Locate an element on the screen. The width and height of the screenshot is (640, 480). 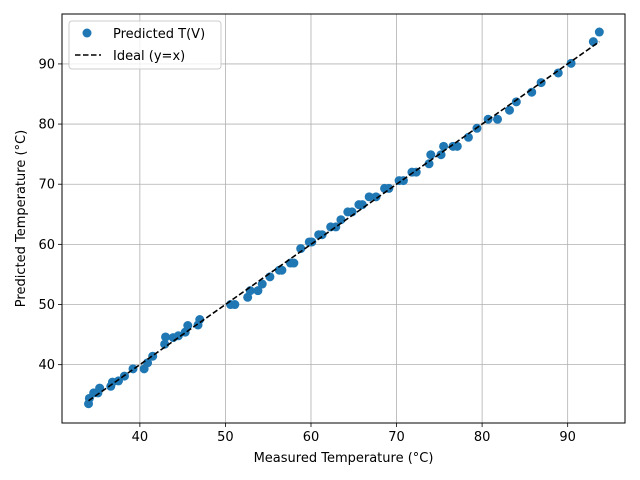
y-tick-label: 50 is located at coordinates (46, 305).